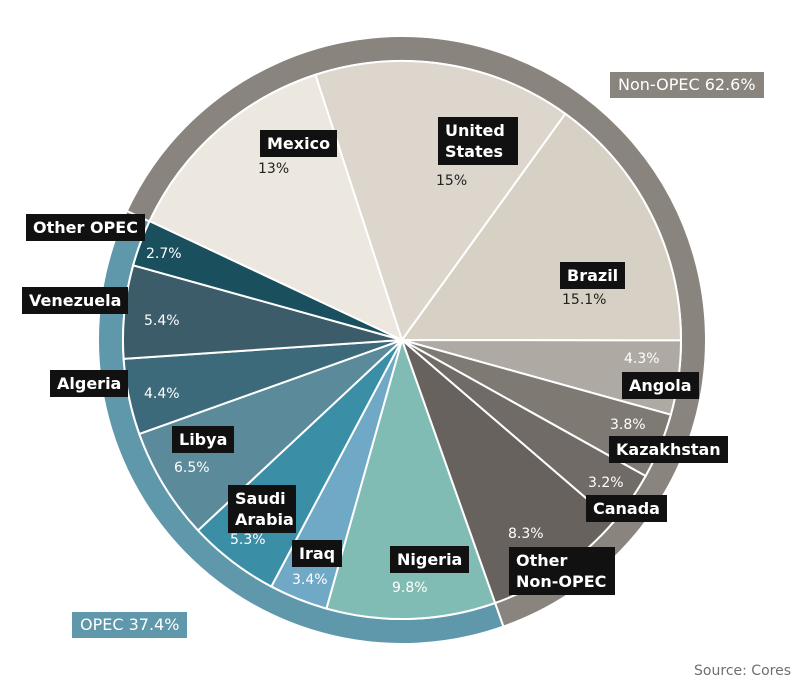  What do you see at coordinates (526, 534) in the screenshot?
I see `value-label: 8.3%` at bounding box center [526, 534].